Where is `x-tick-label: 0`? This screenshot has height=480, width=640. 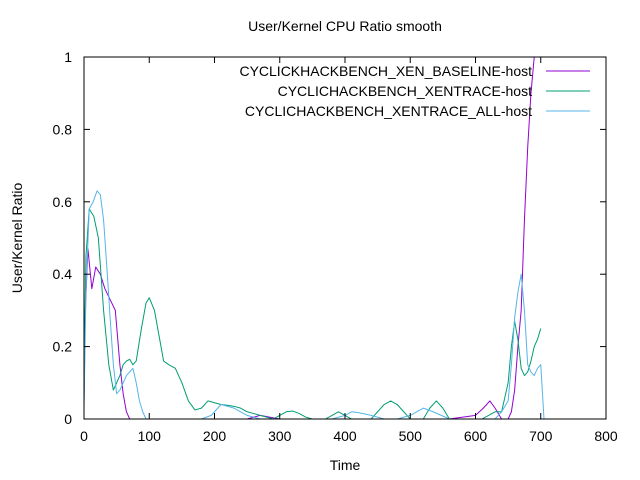
x-tick-label: 0 is located at coordinates (84, 436).